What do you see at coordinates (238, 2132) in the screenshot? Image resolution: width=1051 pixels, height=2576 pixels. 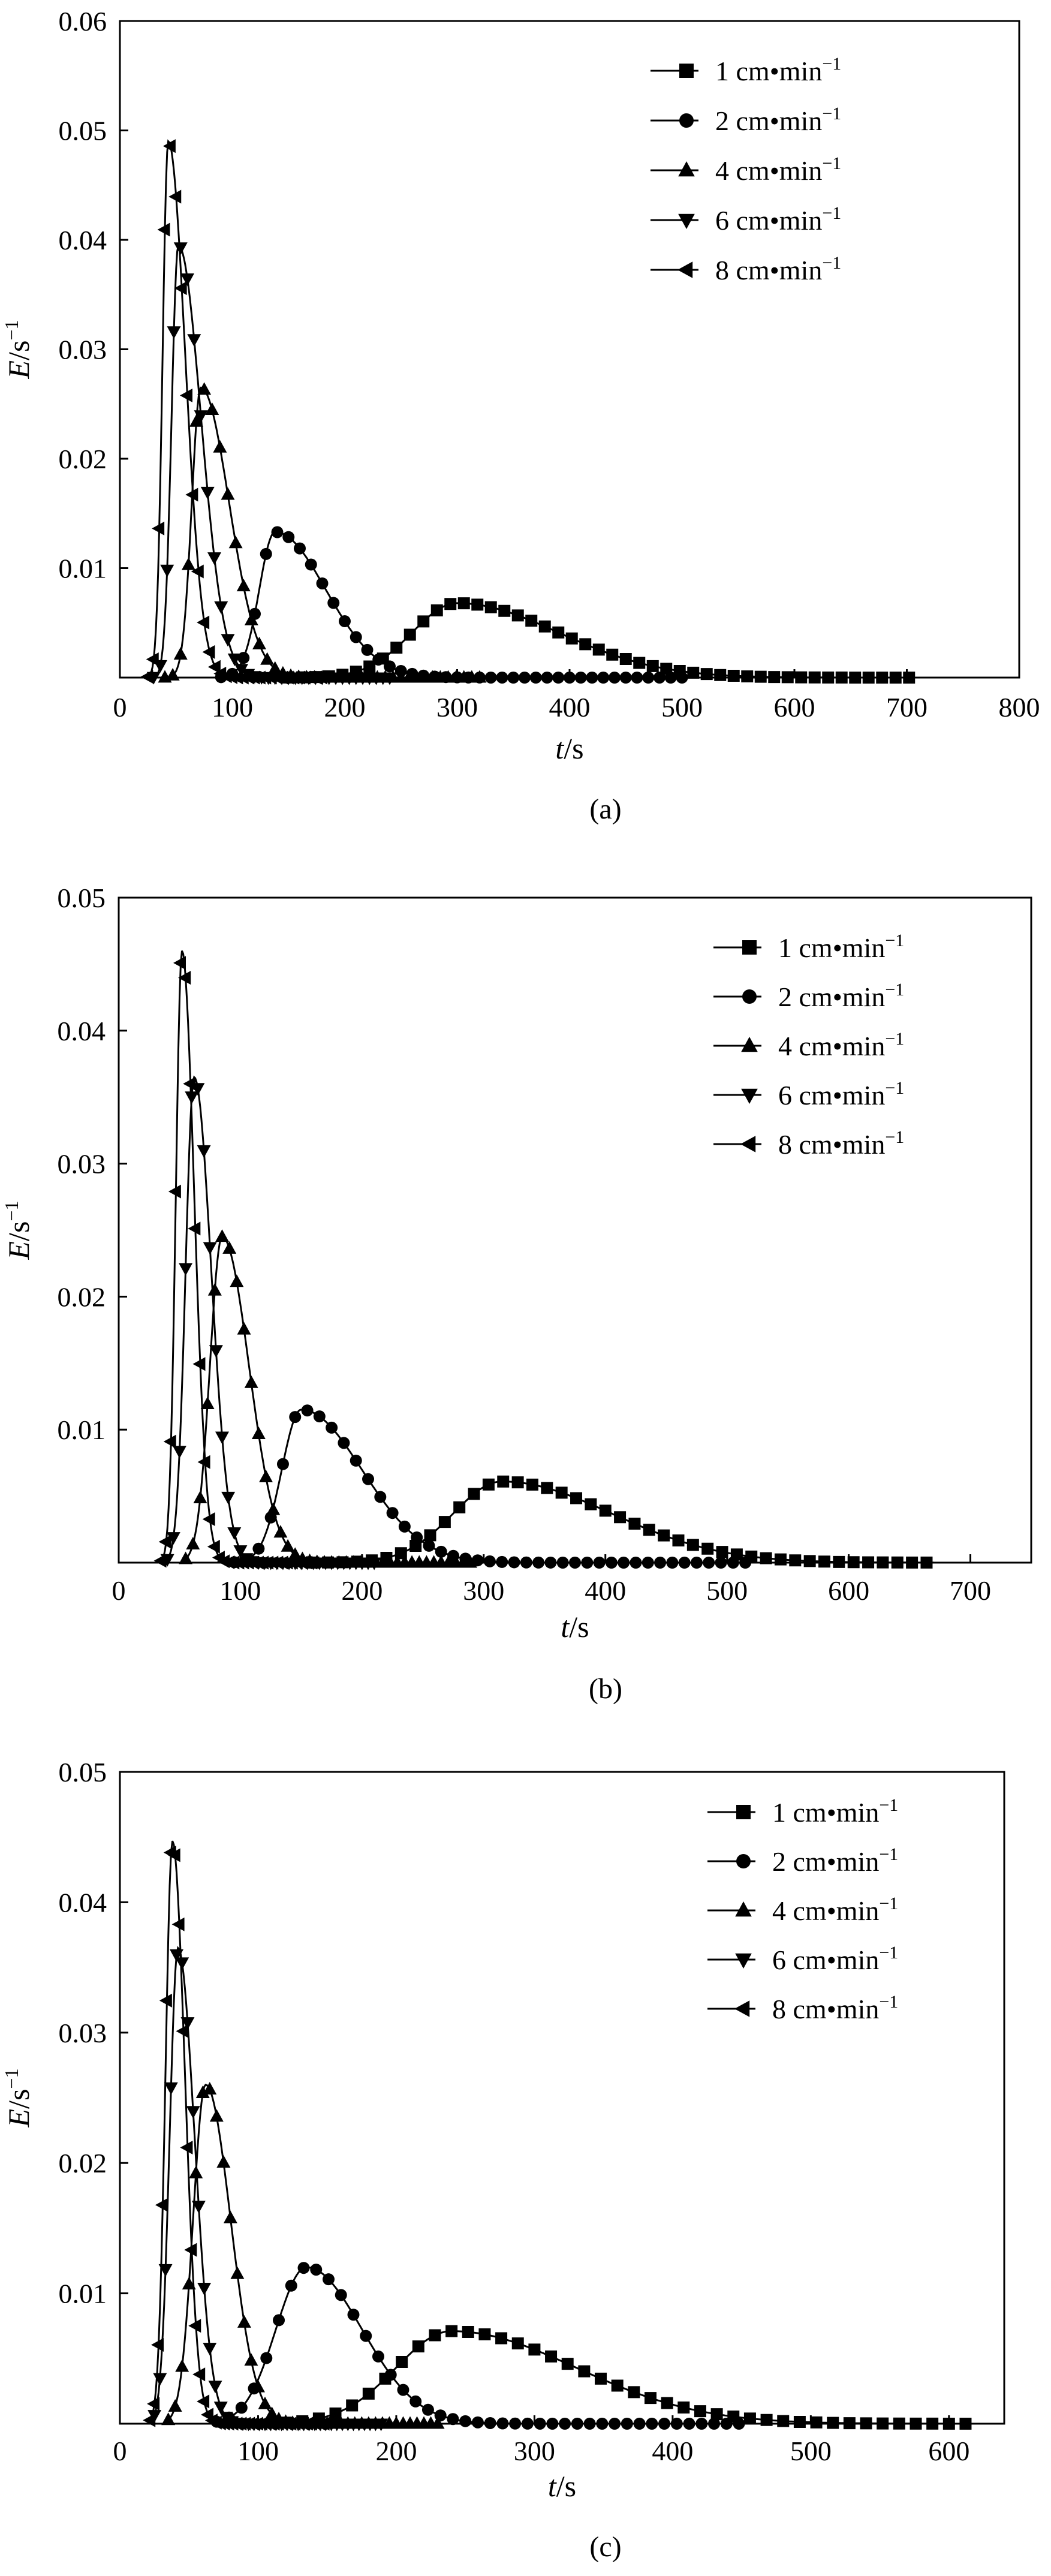 I see `series-line` at bounding box center [238, 2132].